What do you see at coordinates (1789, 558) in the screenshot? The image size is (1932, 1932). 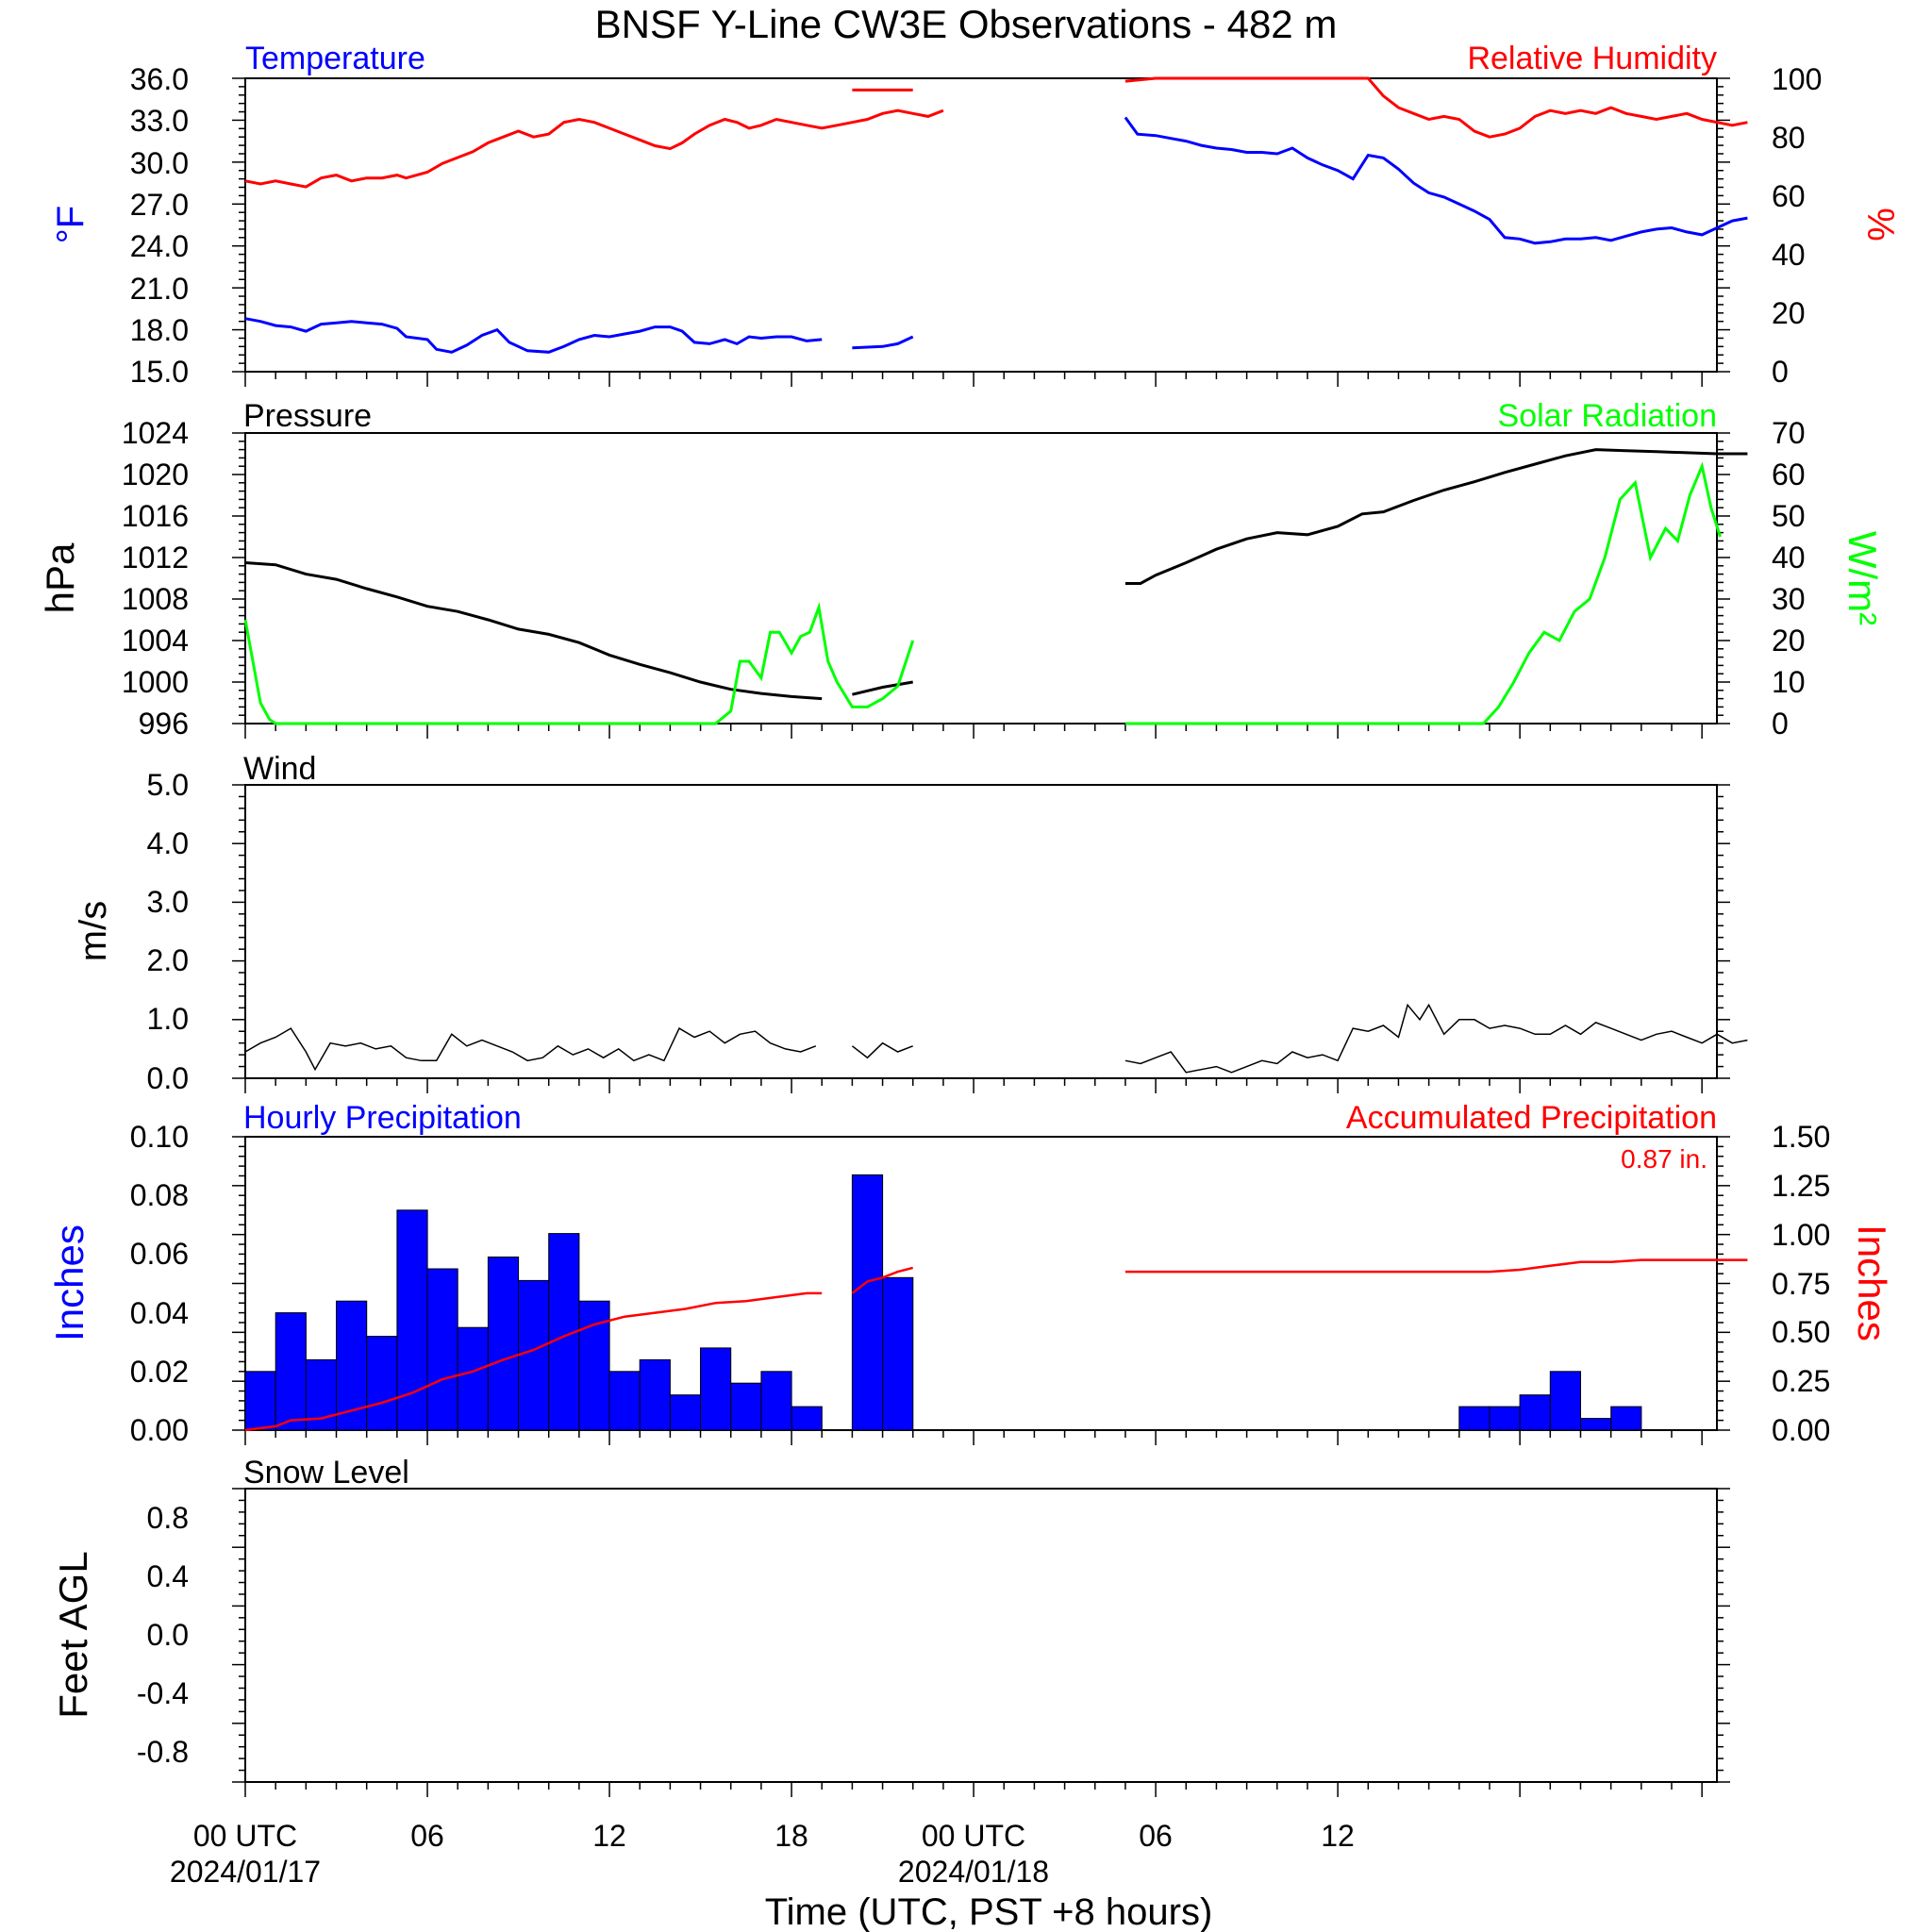 I see `y-tick-label: 40` at bounding box center [1789, 558].